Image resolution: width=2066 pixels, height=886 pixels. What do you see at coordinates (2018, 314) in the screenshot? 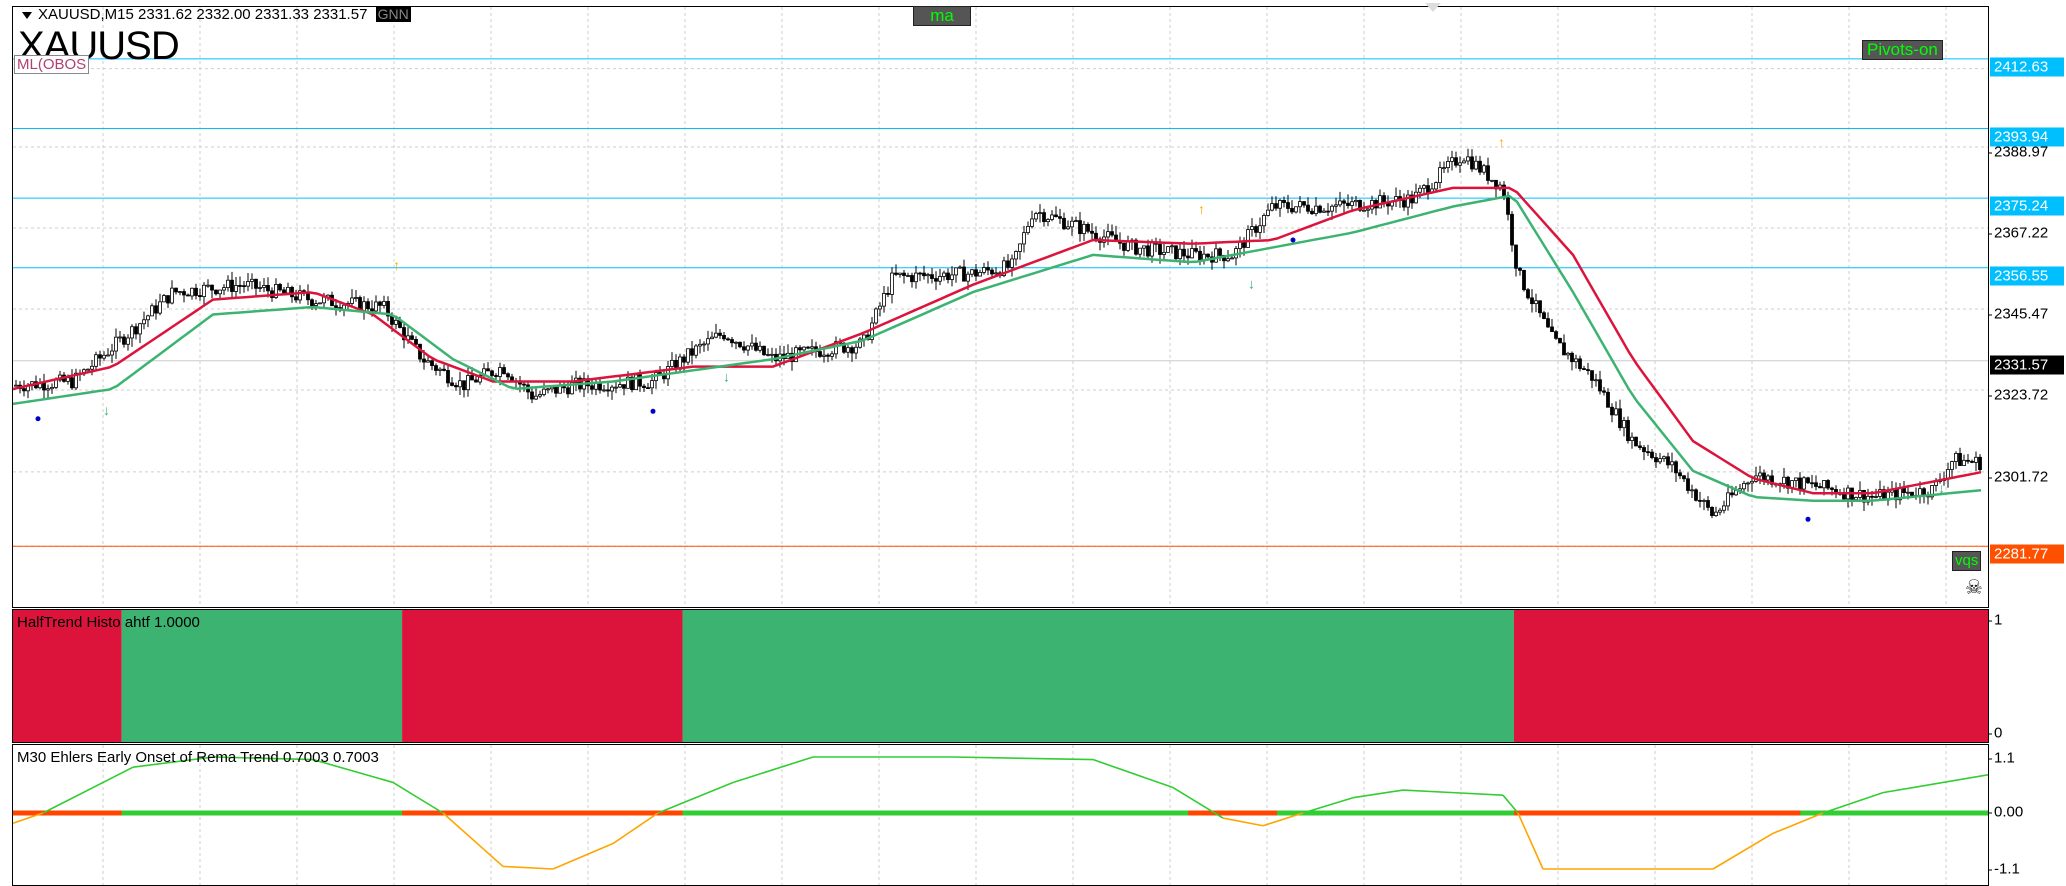
I see `price-tick: 2345.47` at bounding box center [2018, 314].